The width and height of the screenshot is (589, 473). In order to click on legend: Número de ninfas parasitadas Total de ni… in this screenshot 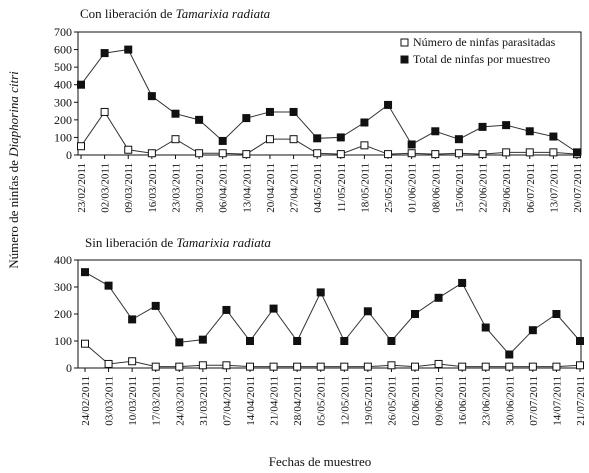, I will do `click(478, 50)`.